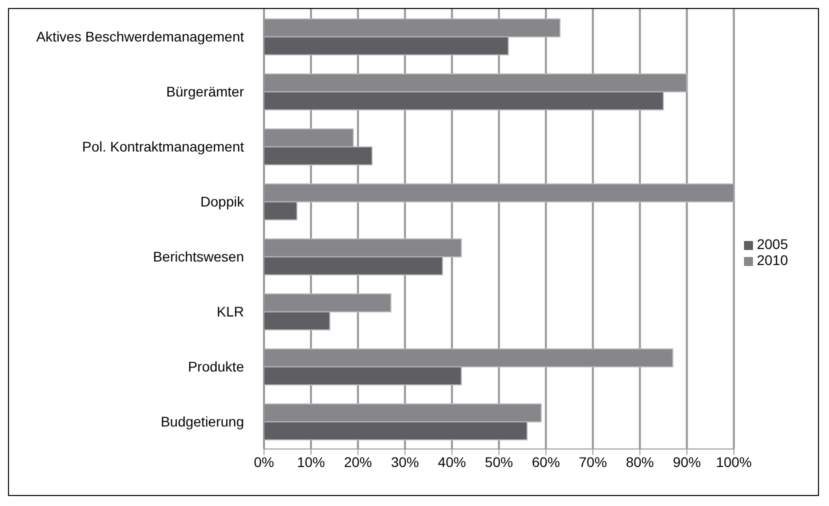 The width and height of the screenshot is (829, 506). I want to click on x-tick-label: 90%, so click(686, 462).